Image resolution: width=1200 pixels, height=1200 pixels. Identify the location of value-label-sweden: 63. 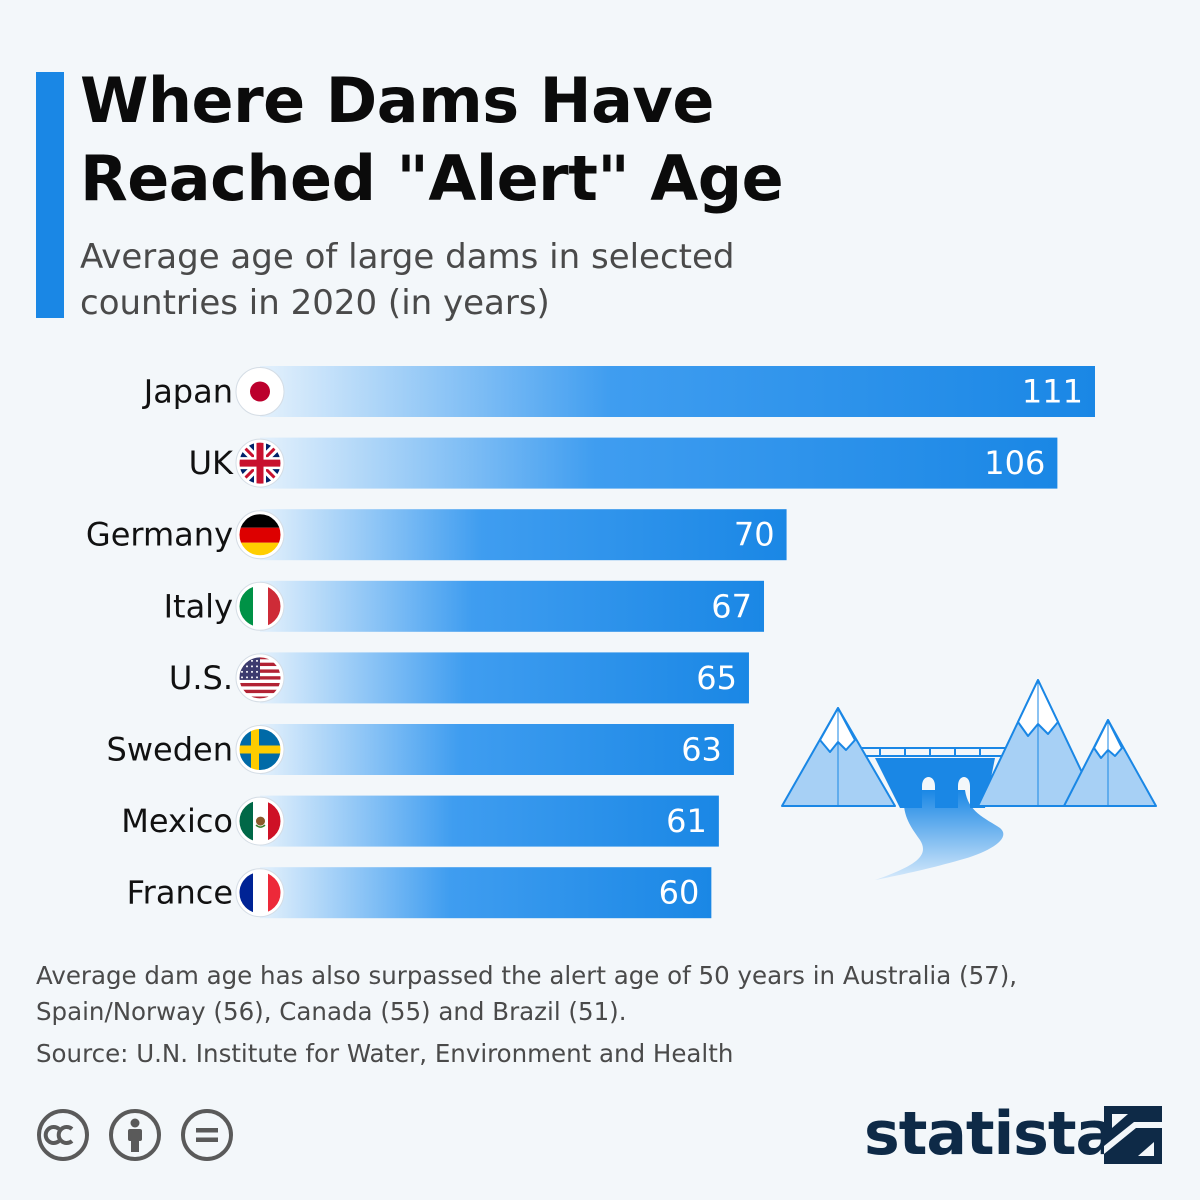
(701, 750).